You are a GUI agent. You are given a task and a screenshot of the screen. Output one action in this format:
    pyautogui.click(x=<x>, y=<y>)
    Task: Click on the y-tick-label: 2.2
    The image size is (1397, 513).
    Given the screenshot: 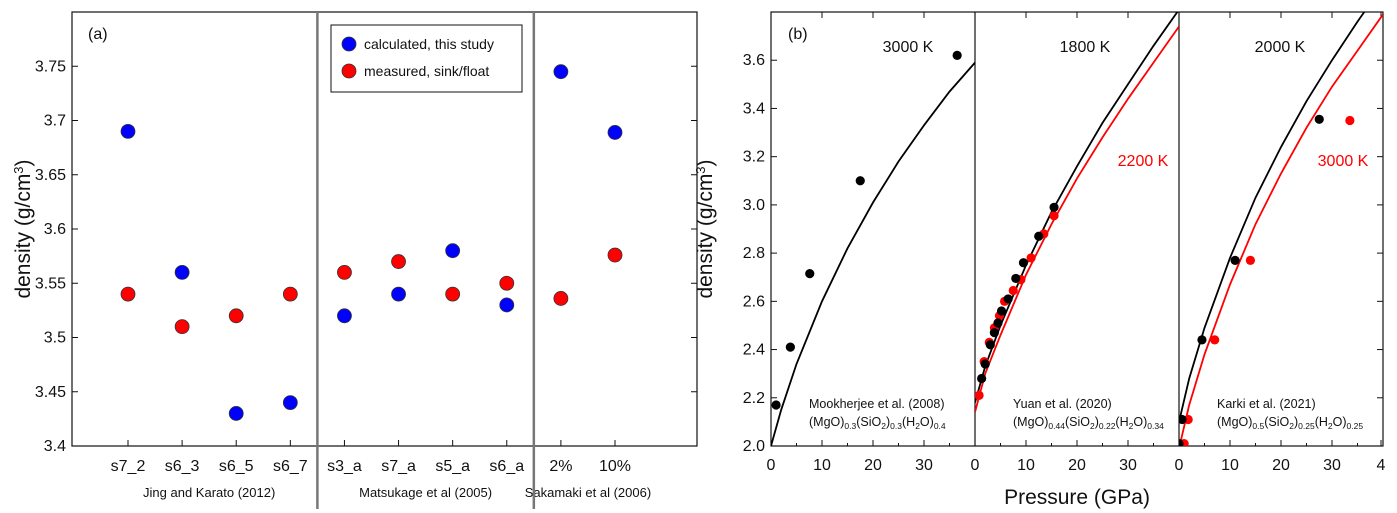 What is the action you would take?
    pyautogui.click(x=754, y=398)
    